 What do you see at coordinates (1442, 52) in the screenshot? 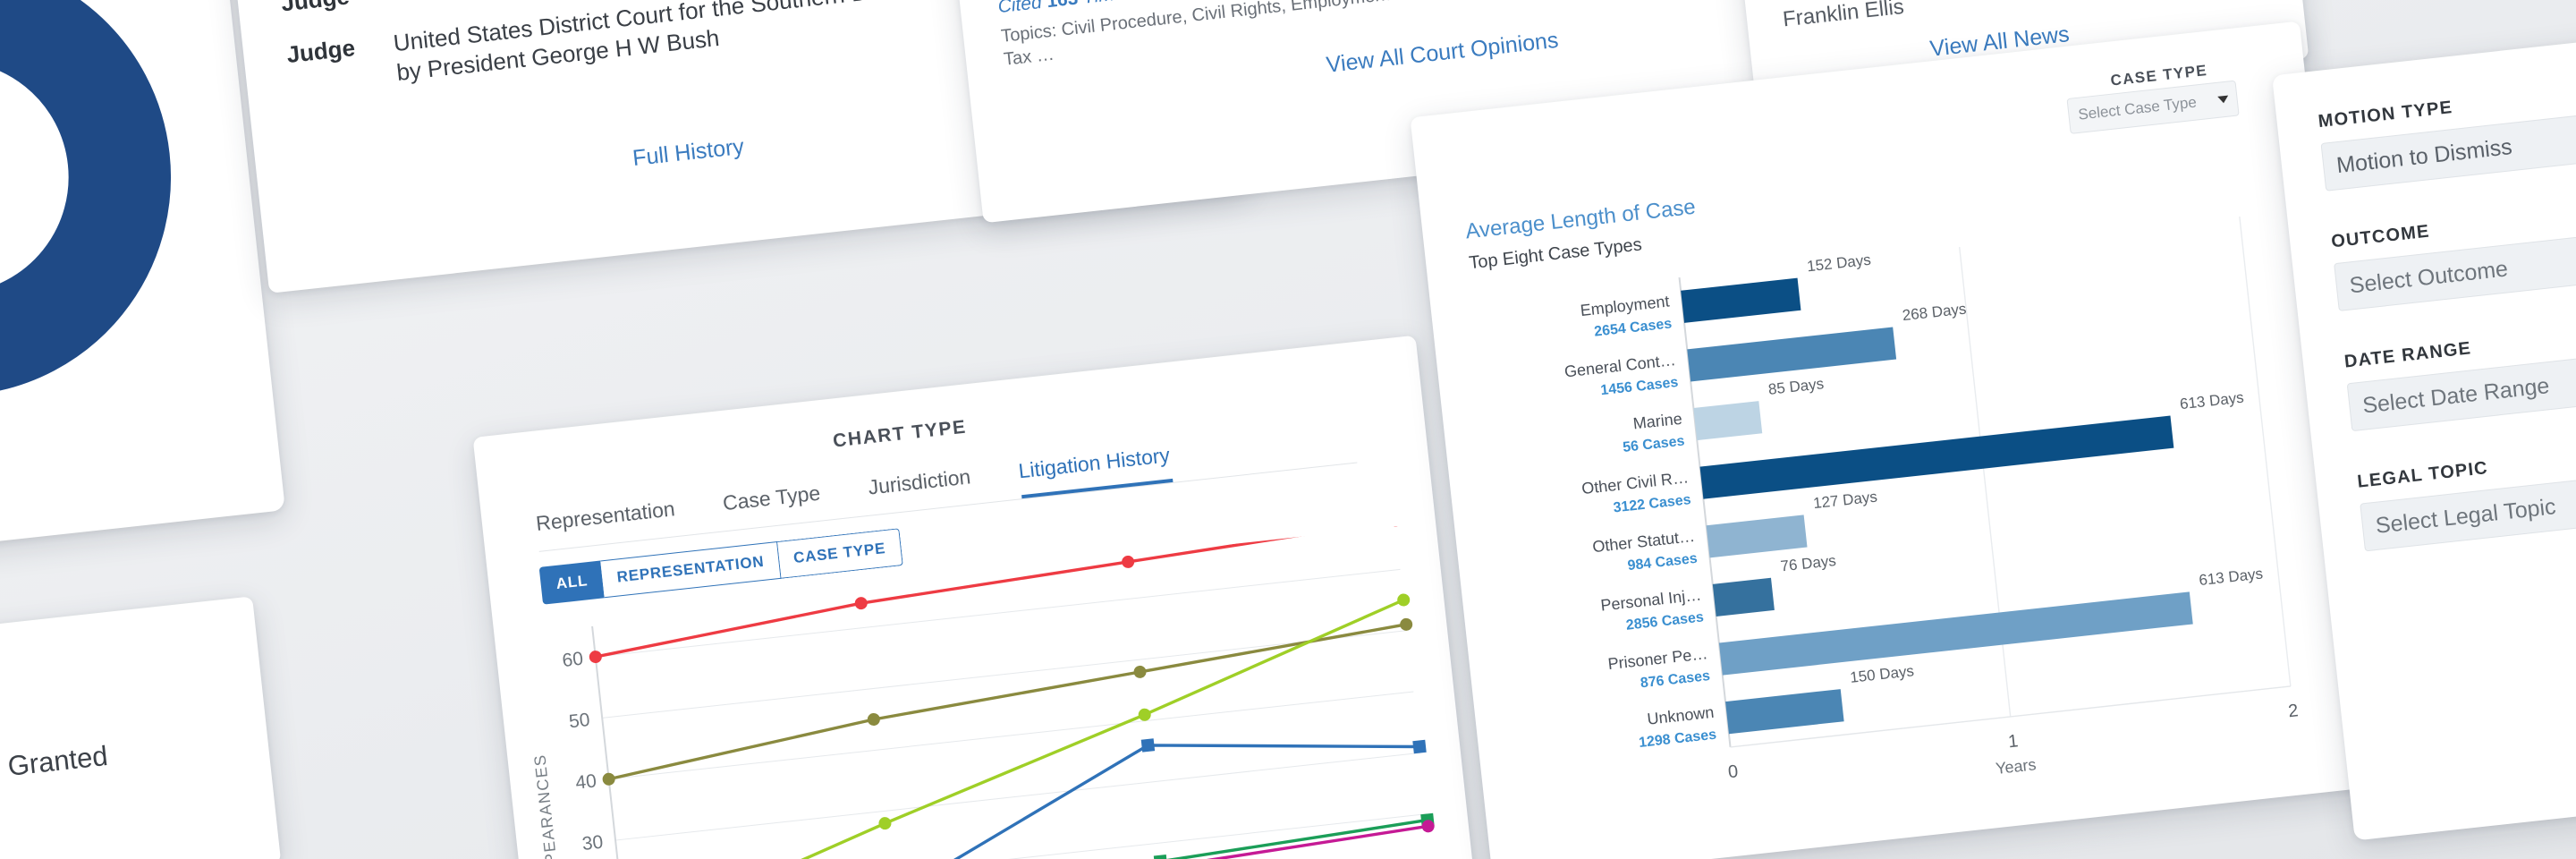
I see `view-all-court-opinions-link: View All Court Opinions` at bounding box center [1442, 52].